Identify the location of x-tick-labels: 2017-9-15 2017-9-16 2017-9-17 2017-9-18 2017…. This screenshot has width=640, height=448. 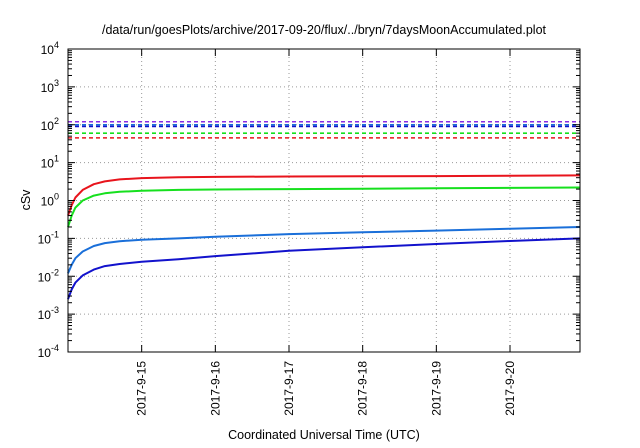
(326, 388).